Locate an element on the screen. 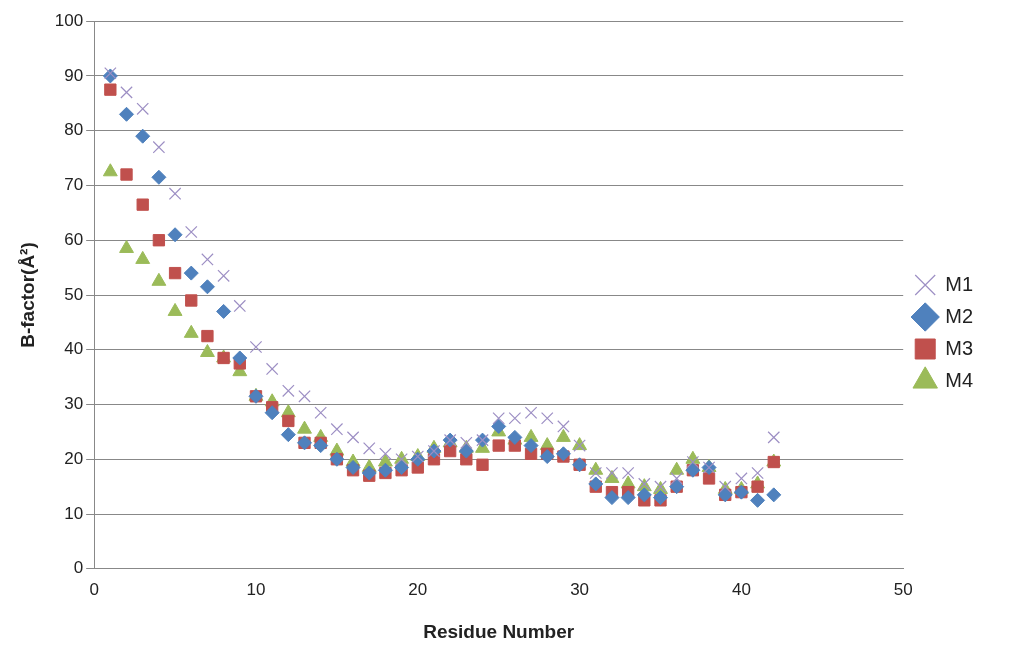  y-tick-label: 30 is located at coordinates (74, 404).